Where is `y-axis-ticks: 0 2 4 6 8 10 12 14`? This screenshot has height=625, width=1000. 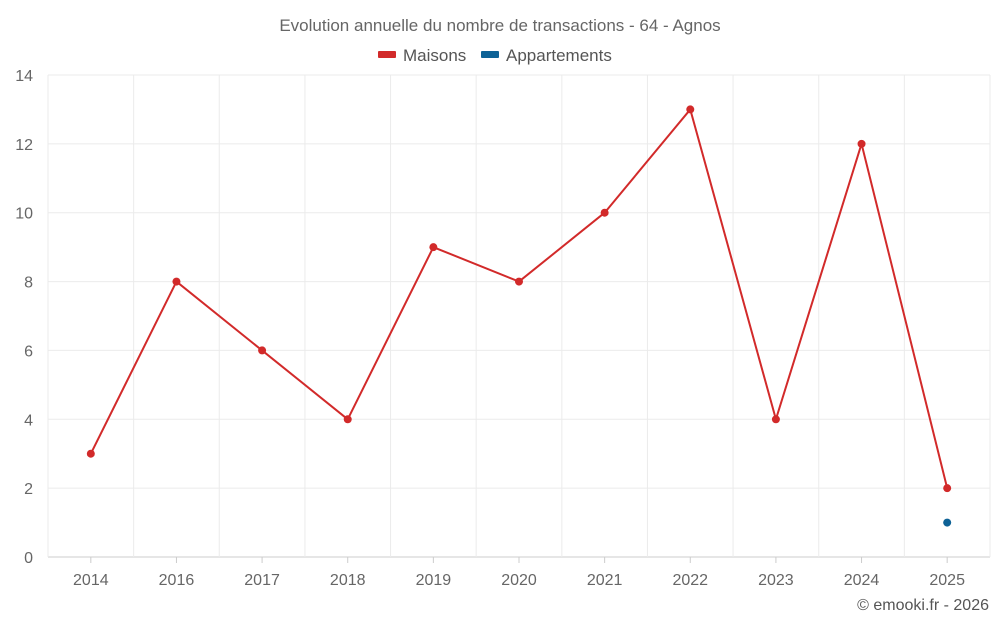 y-axis-ticks: 0 2 4 6 8 10 12 14 is located at coordinates (24, 317).